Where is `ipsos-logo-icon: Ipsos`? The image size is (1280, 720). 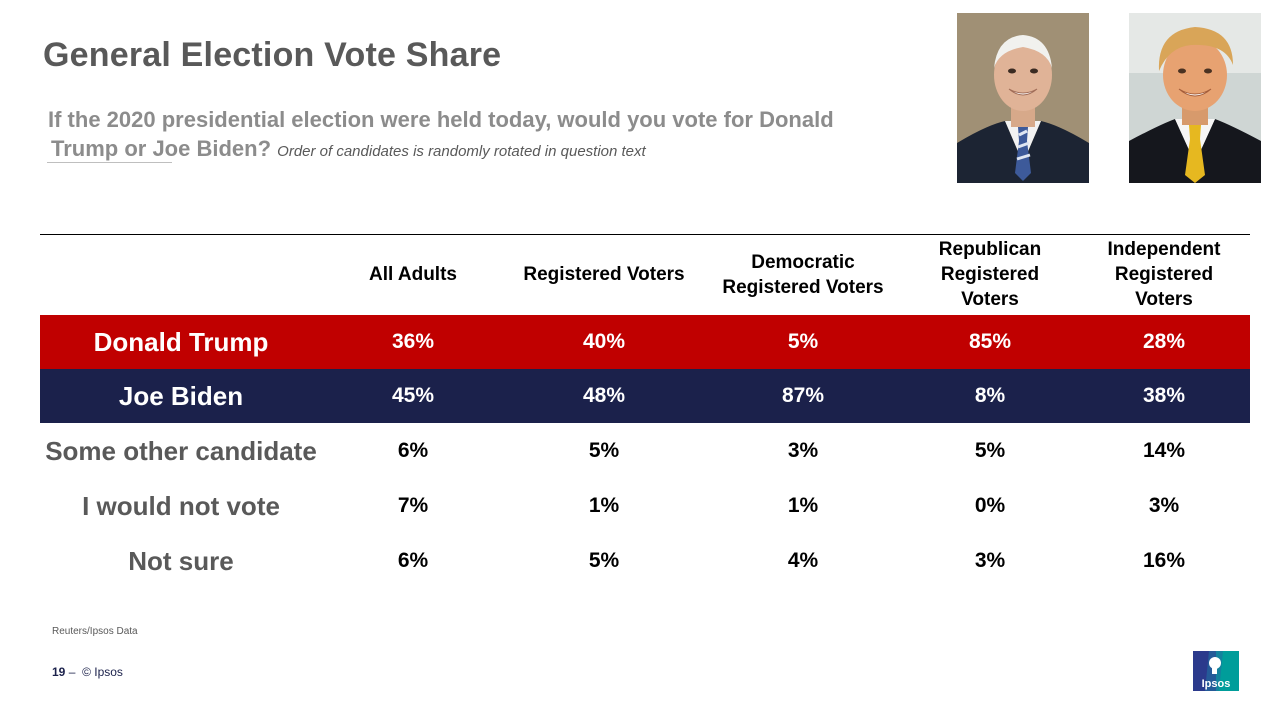 ipsos-logo-icon: Ipsos is located at coordinates (1216, 671).